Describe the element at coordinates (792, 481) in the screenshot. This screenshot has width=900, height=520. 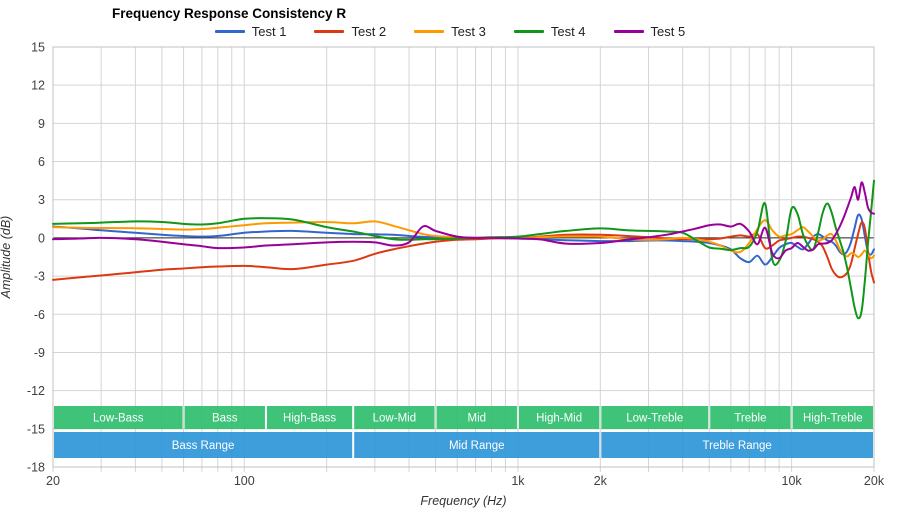
I see `x-tick-label: 10k` at that location.